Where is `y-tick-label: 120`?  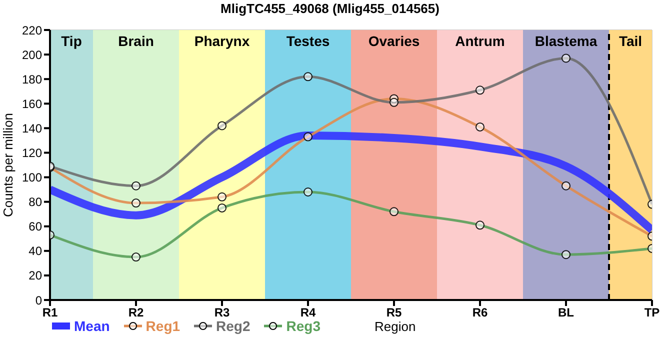 y-tick-label: 120 is located at coordinates (32, 153).